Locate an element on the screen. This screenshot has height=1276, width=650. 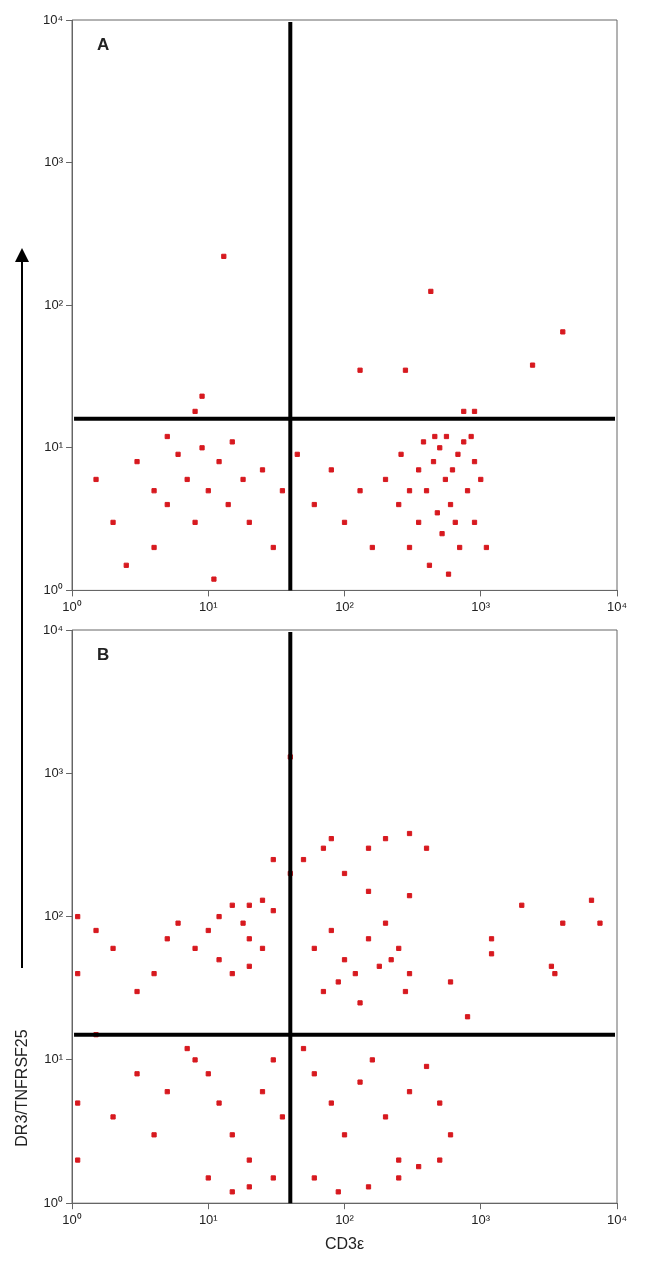
text: B is located at coordinates (103, 654).